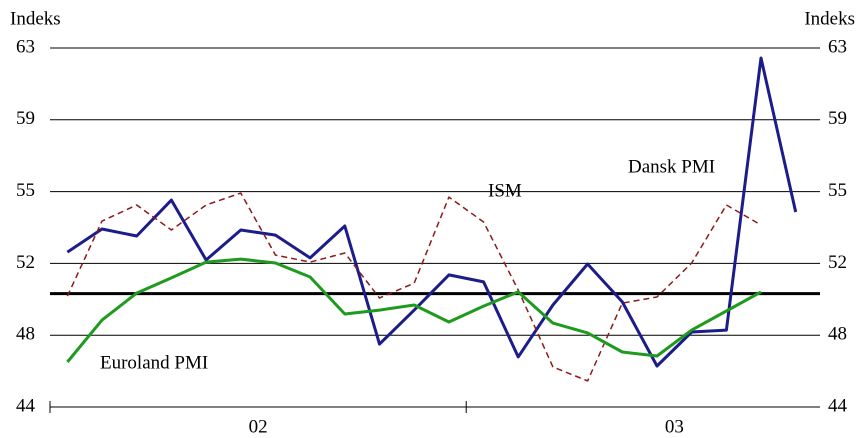 Image resolution: width=860 pixels, height=438 pixels. Describe the element at coordinates (25, 262) in the screenshot. I see `y-tick-label: 52` at that location.